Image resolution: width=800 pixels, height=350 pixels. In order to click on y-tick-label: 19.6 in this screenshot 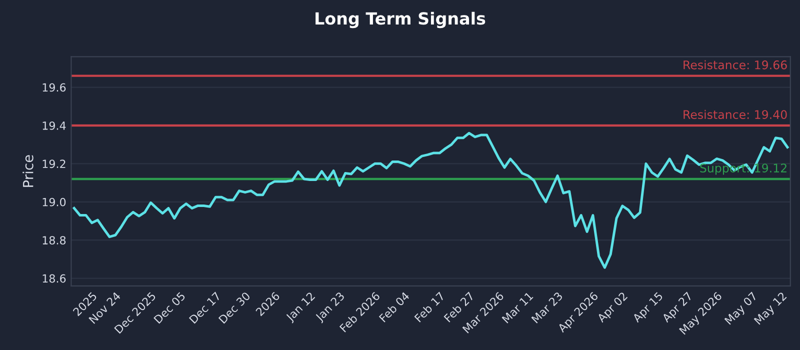, I will do `click(54, 87)`.